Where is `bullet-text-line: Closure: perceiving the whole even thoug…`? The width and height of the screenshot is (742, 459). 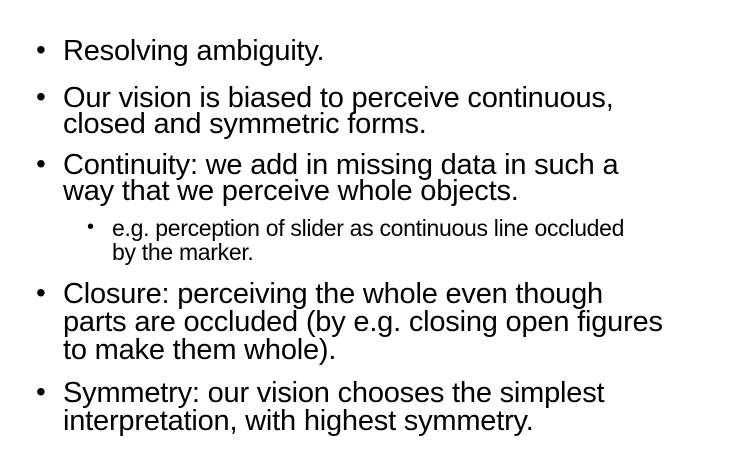
bullet-text-line: Closure: perceiving the whole even thoug… is located at coordinates (333, 294).